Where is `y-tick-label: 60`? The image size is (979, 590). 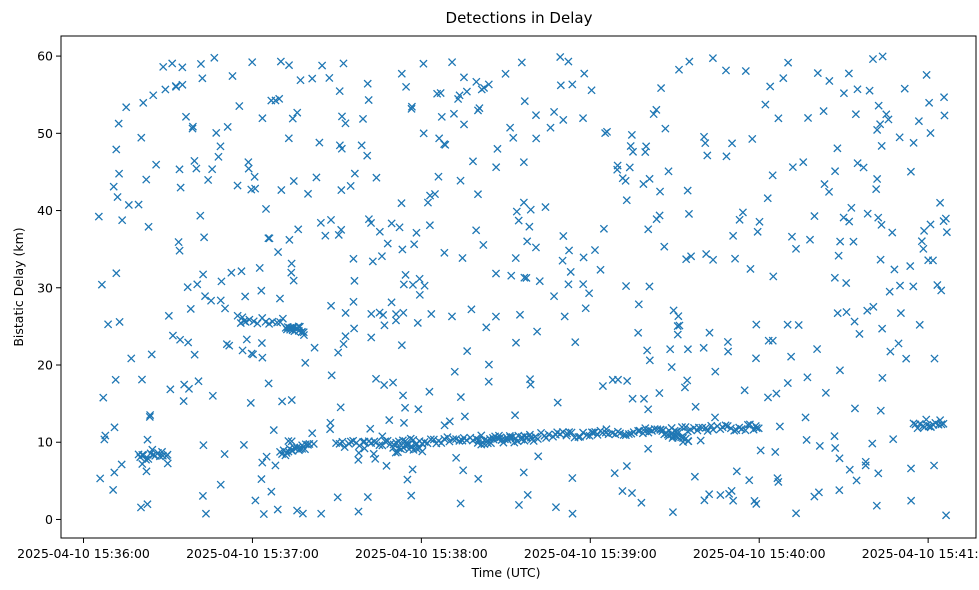 y-tick-label: 60 is located at coordinates (45, 56).